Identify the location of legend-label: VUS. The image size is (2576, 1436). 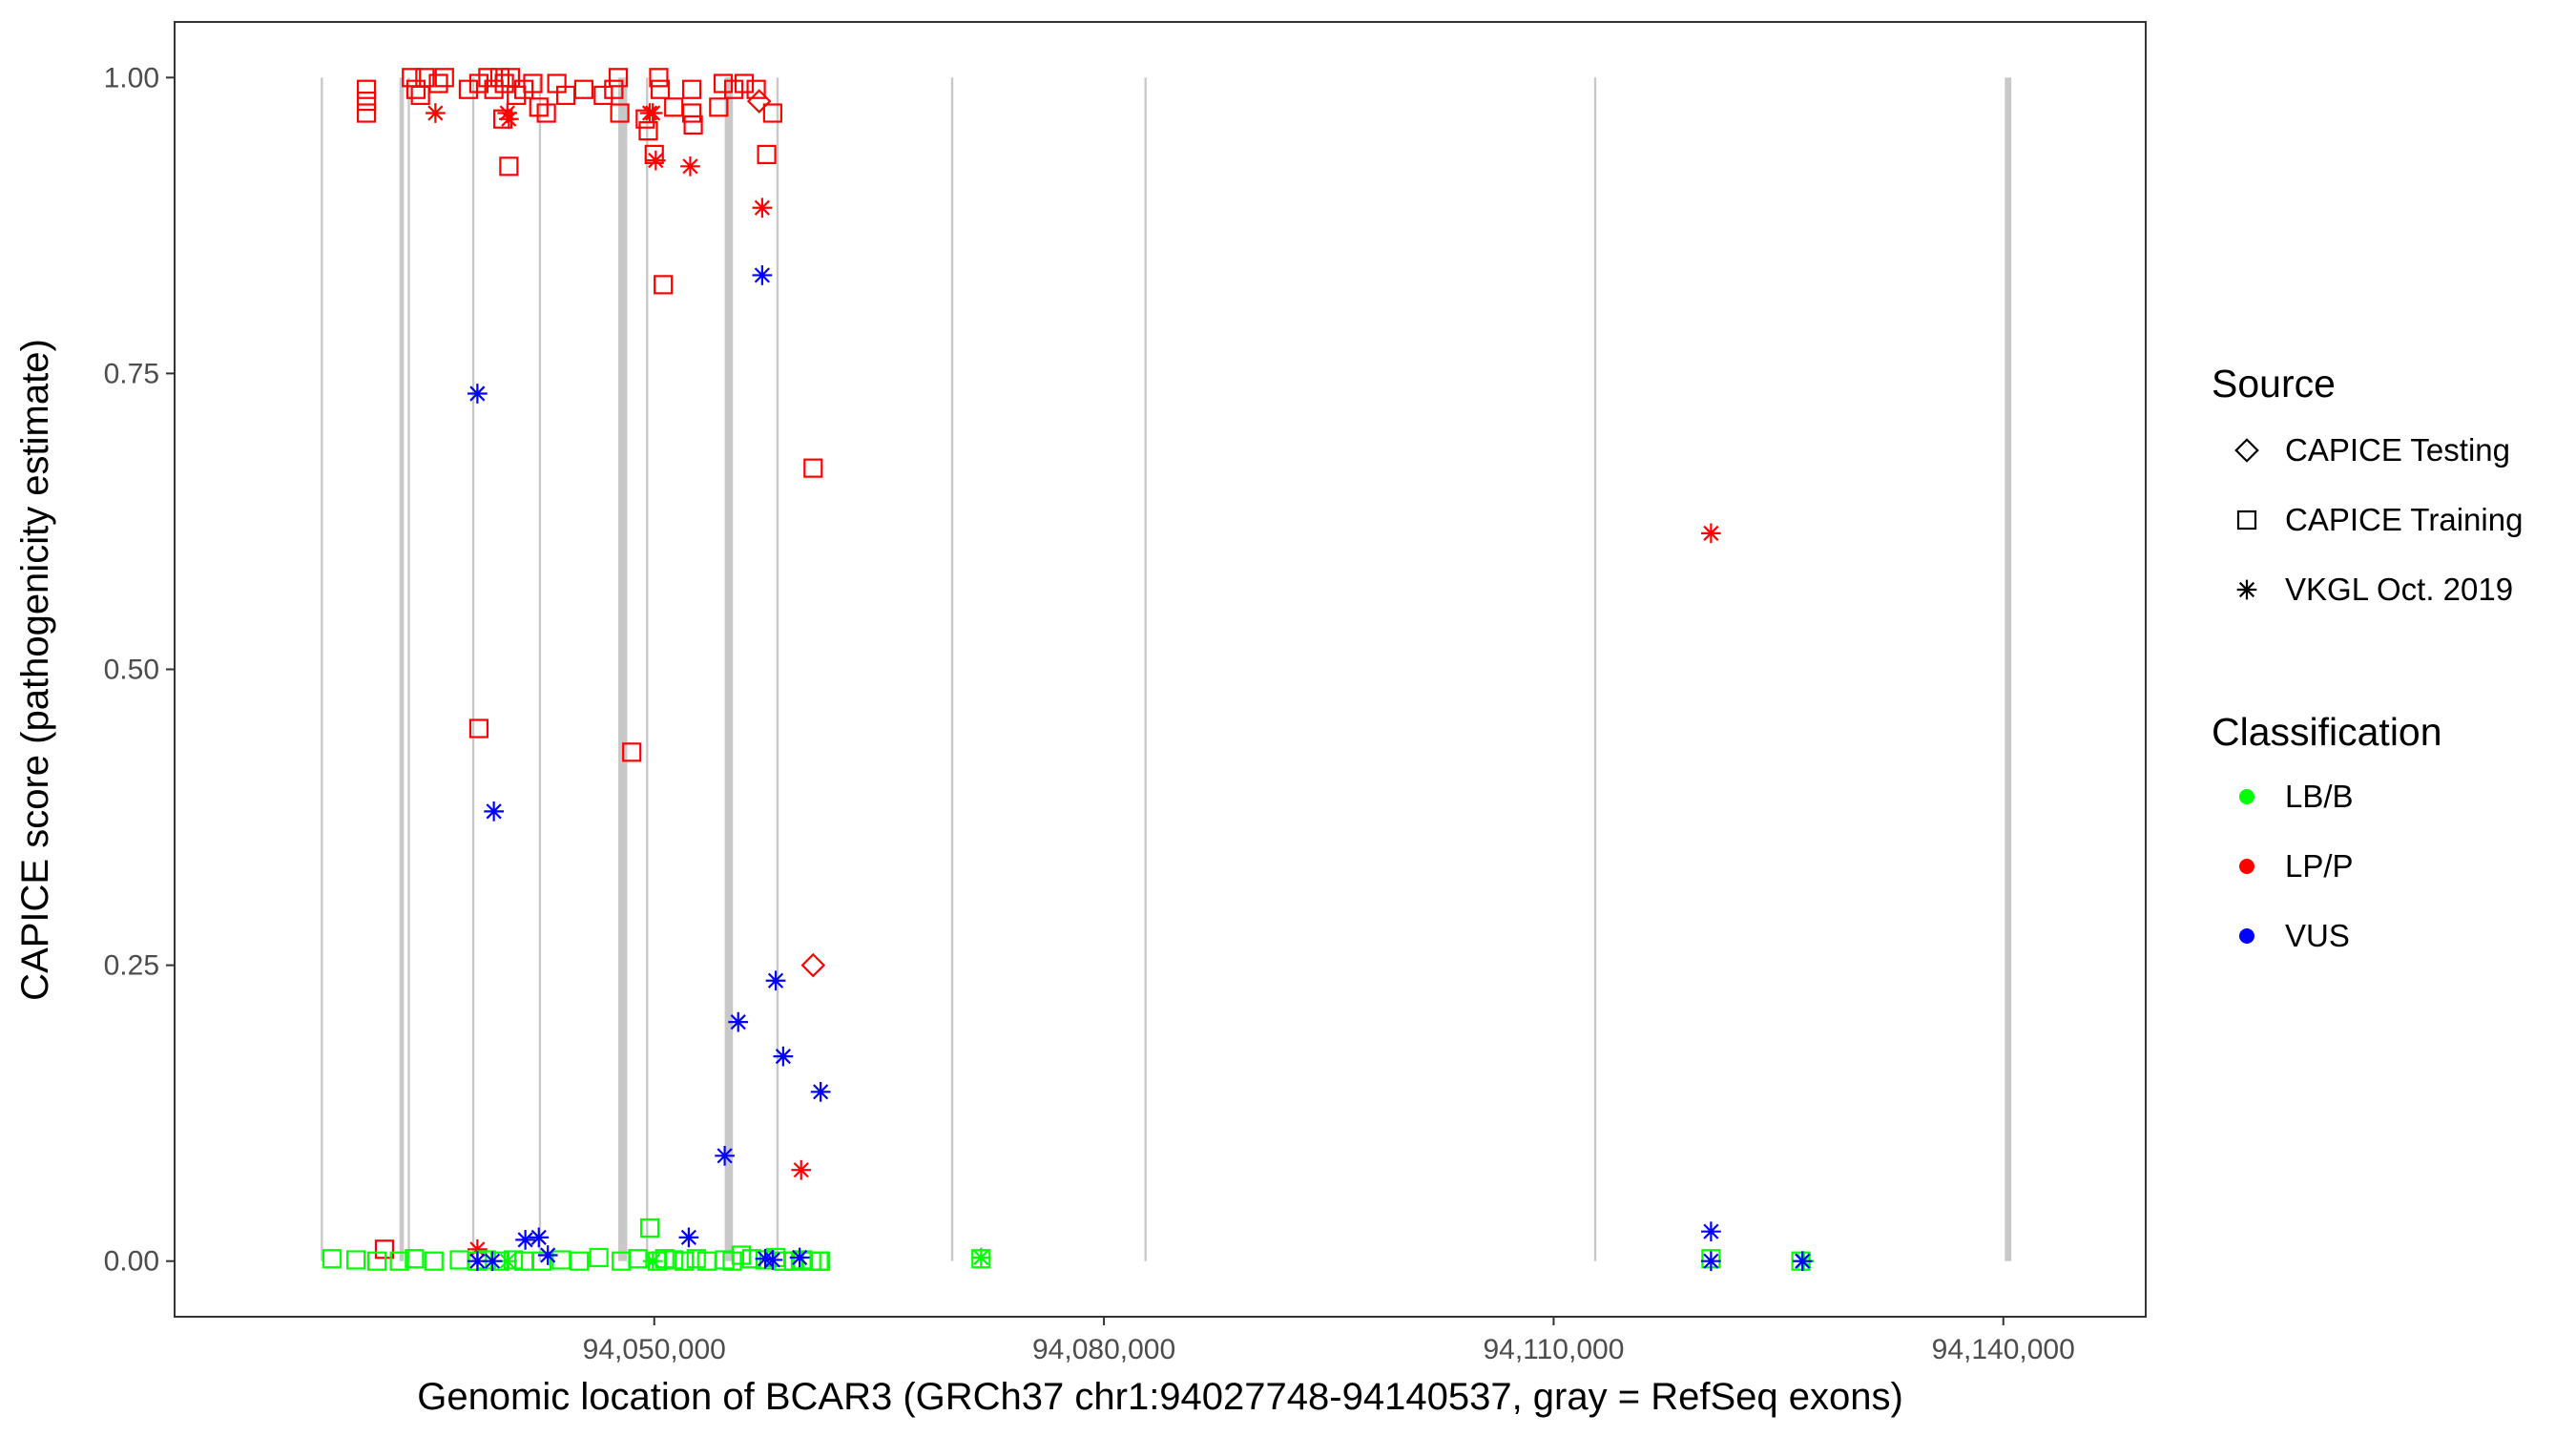
(2317, 935).